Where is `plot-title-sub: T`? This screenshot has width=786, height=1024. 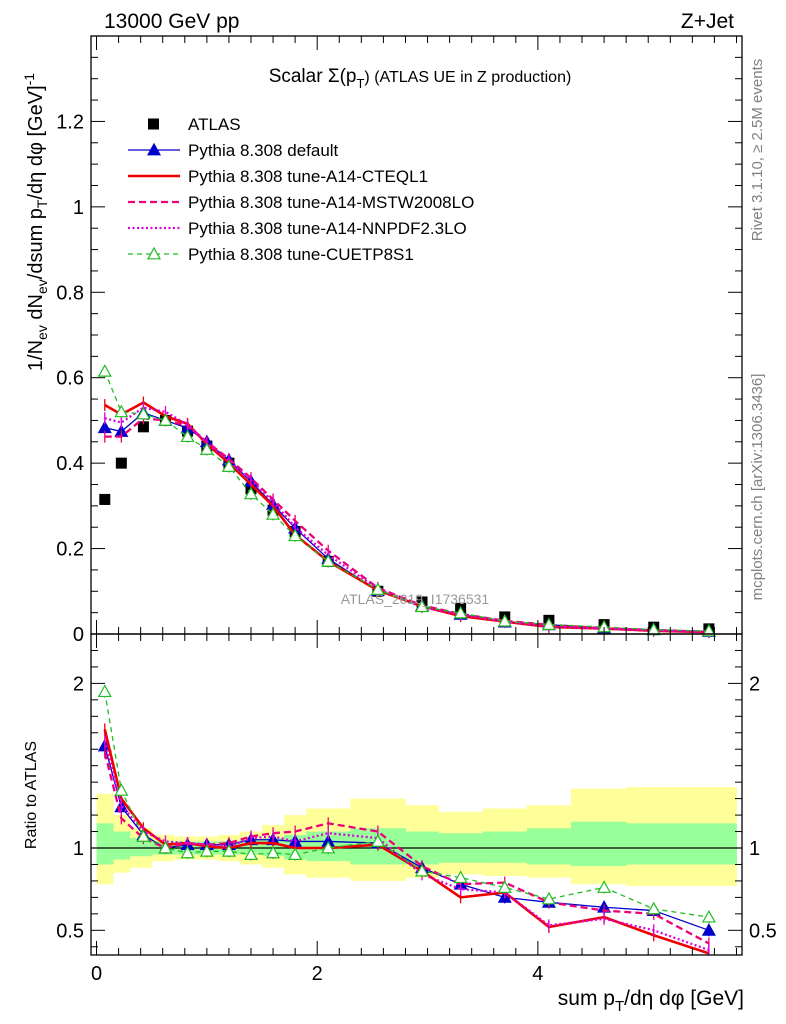 plot-title-sub: T is located at coordinates (360, 83).